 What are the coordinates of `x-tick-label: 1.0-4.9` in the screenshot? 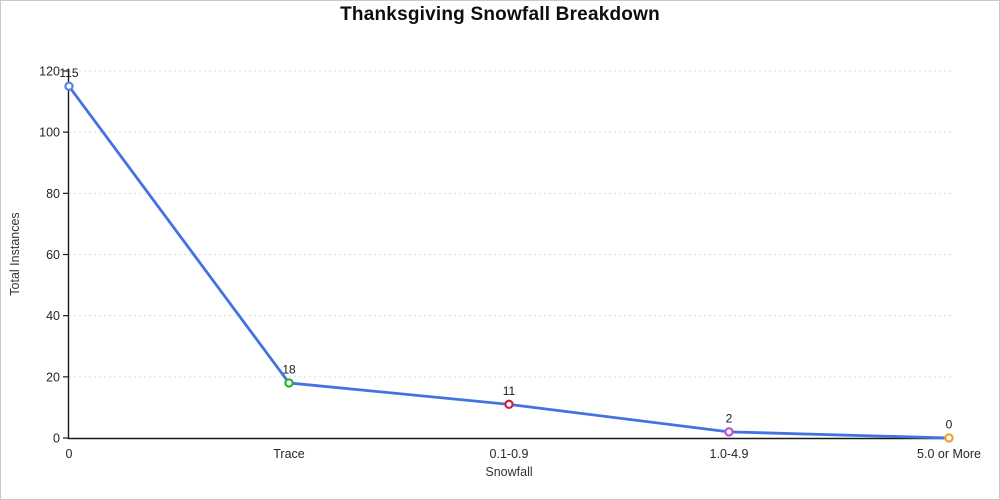 It's located at (729, 454).